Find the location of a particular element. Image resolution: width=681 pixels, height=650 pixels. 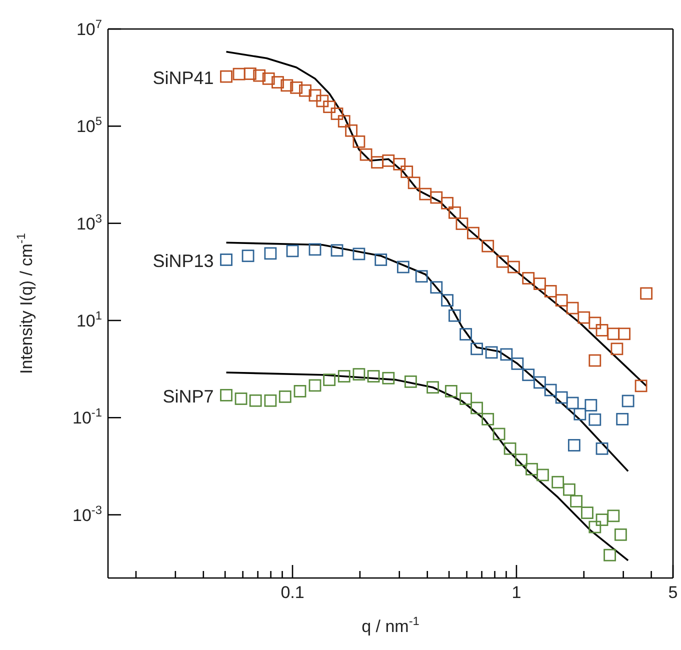

y-tick-label: 10$^{-1}$ is located at coordinates (87, 417).